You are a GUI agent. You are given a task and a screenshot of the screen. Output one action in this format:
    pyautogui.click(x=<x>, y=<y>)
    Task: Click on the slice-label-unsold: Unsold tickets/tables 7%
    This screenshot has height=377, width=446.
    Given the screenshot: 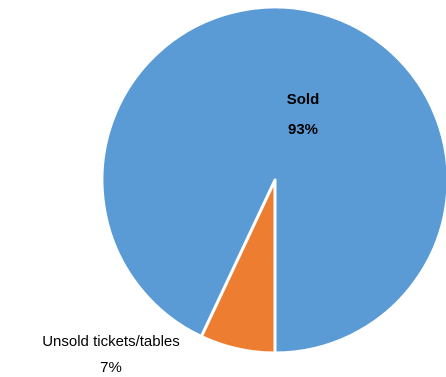 What is the action you would take?
    pyautogui.click(x=111, y=354)
    